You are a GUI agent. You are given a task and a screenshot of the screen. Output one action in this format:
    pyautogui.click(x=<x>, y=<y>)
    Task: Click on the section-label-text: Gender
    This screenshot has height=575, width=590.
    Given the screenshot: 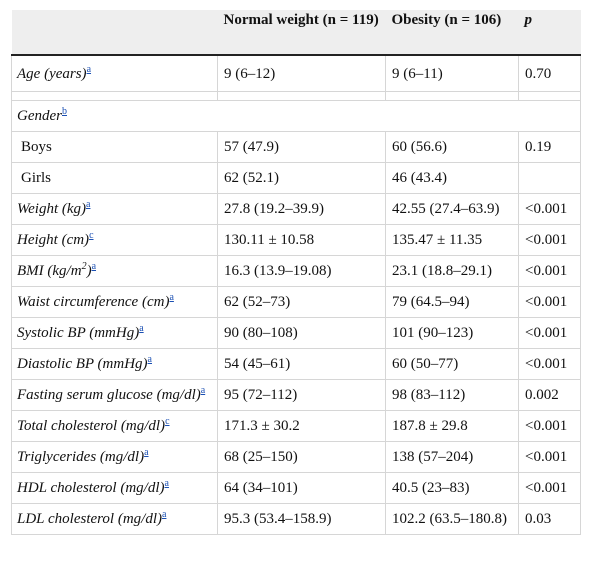 What is the action you would take?
    pyautogui.click(x=39, y=116)
    